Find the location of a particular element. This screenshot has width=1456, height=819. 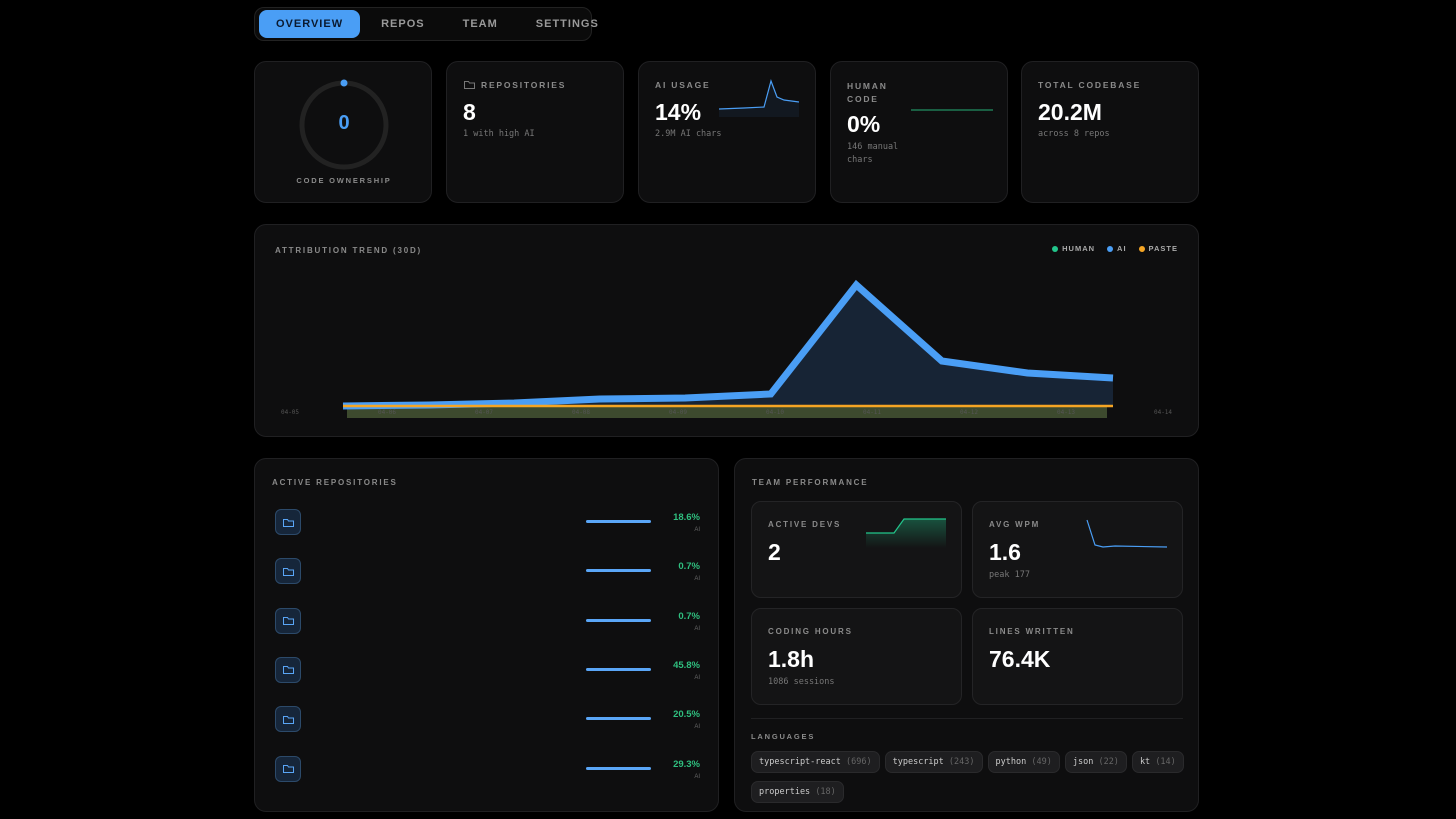

ai-line is located at coordinates (728, 344).